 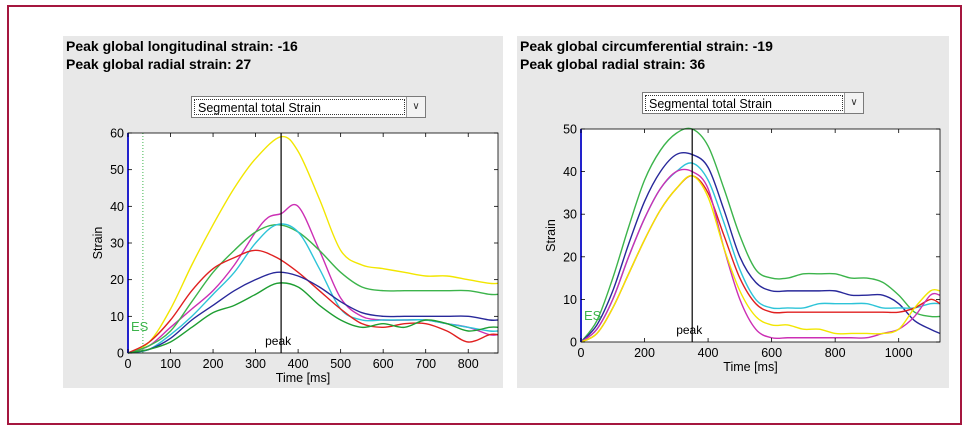 I want to click on left-strain-type-select: Segmental total Strain ∨, so click(x=308, y=107).